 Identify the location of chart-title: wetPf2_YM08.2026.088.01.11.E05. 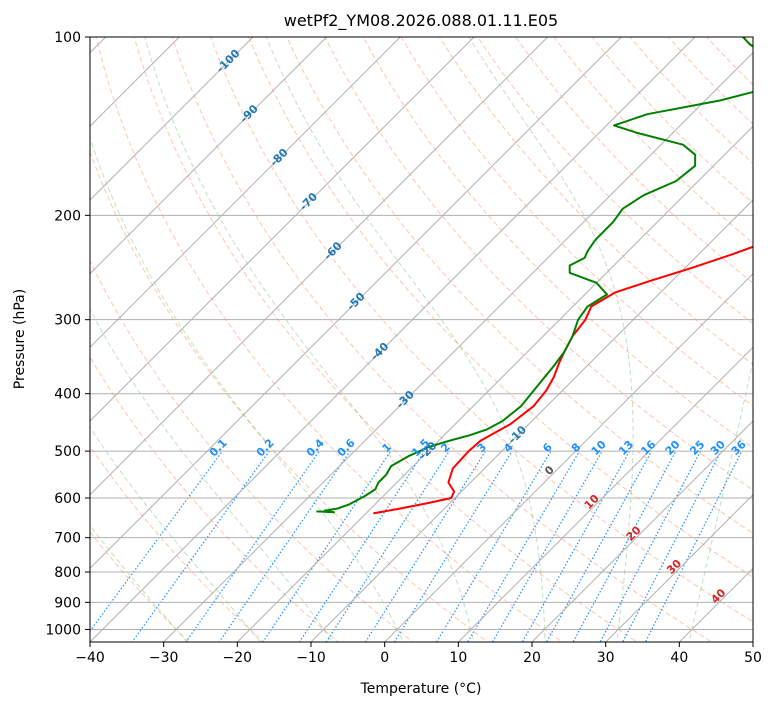
(421, 21).